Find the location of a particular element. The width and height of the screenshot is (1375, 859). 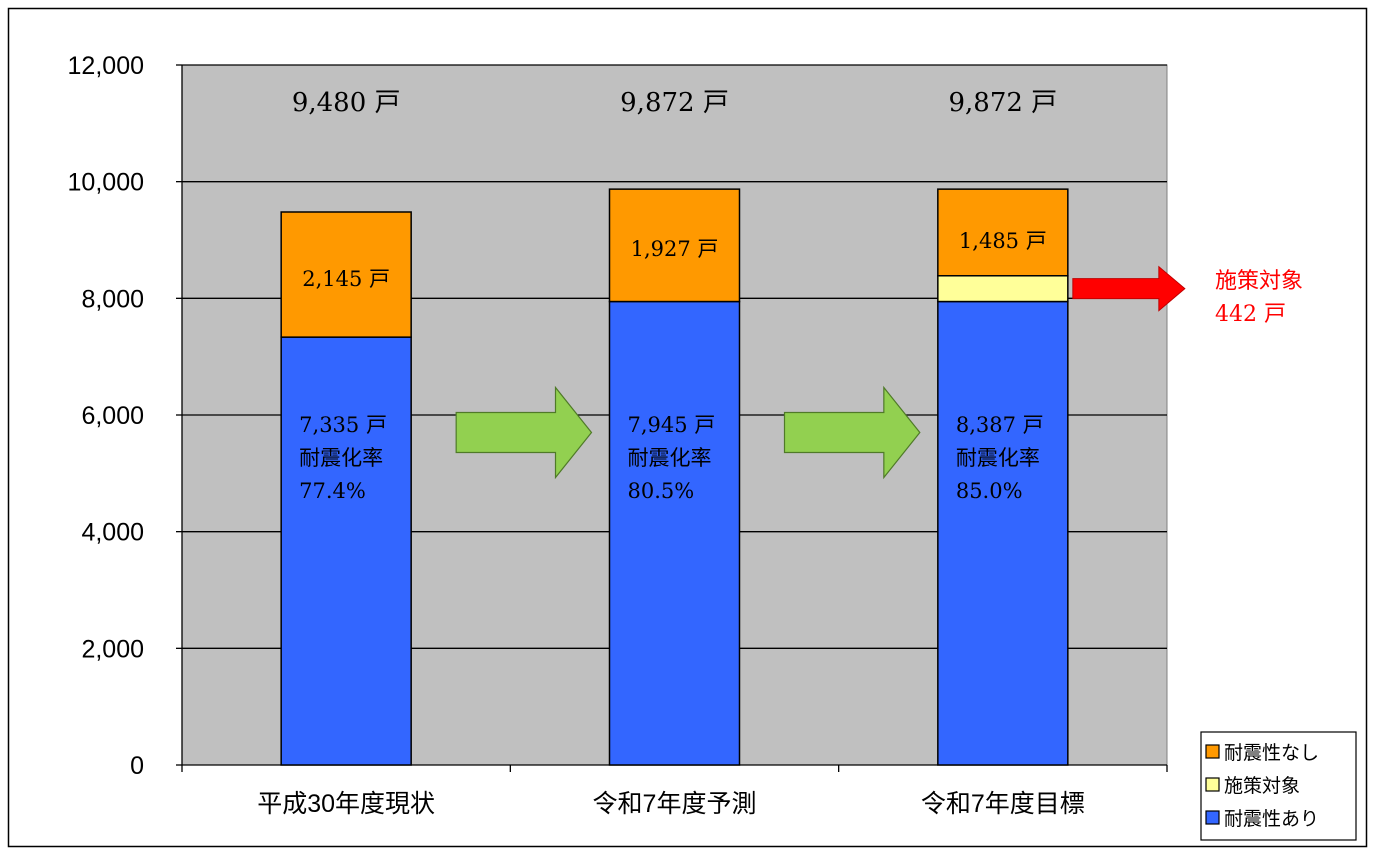

legend-box is located at coordinates (1278, 786).